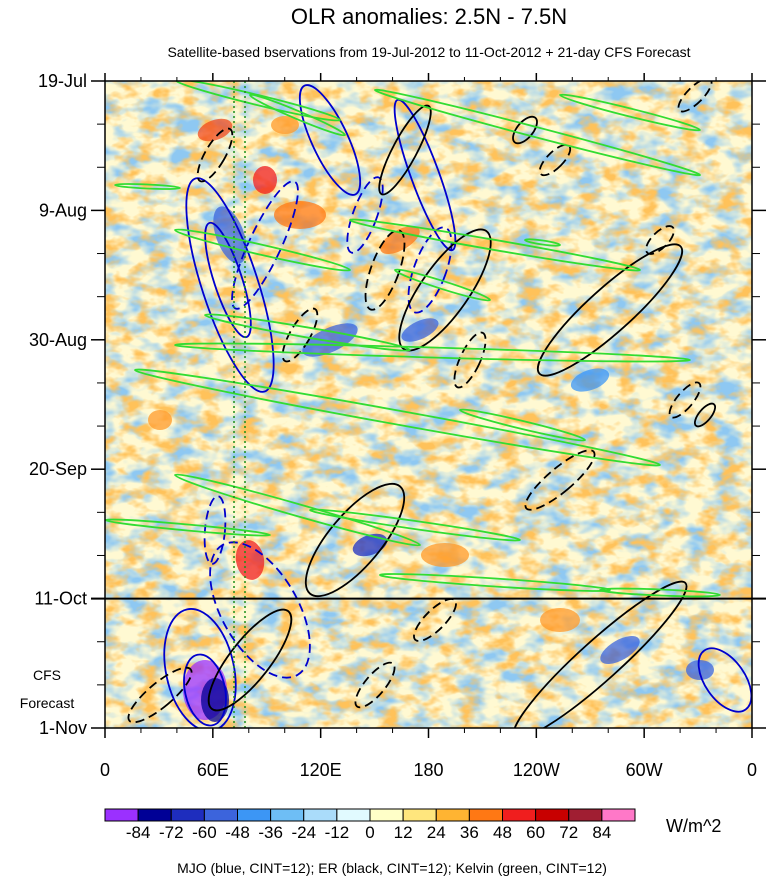 This screenshot has width=771, height=878. What do you see at coordinates (369, 832) in the screenshot?
I see `colorbar-label: 0` at bounding box center [369, 832].